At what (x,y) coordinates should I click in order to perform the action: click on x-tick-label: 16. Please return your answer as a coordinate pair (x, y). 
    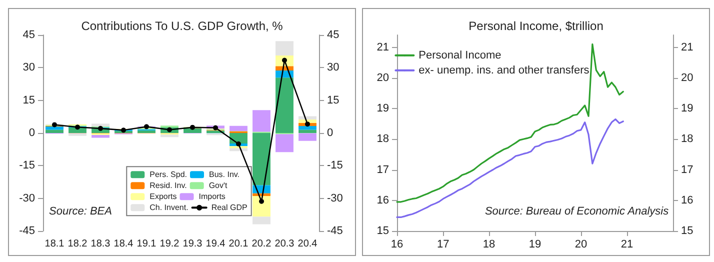
    Looking at the image, I should click on (397, 244).